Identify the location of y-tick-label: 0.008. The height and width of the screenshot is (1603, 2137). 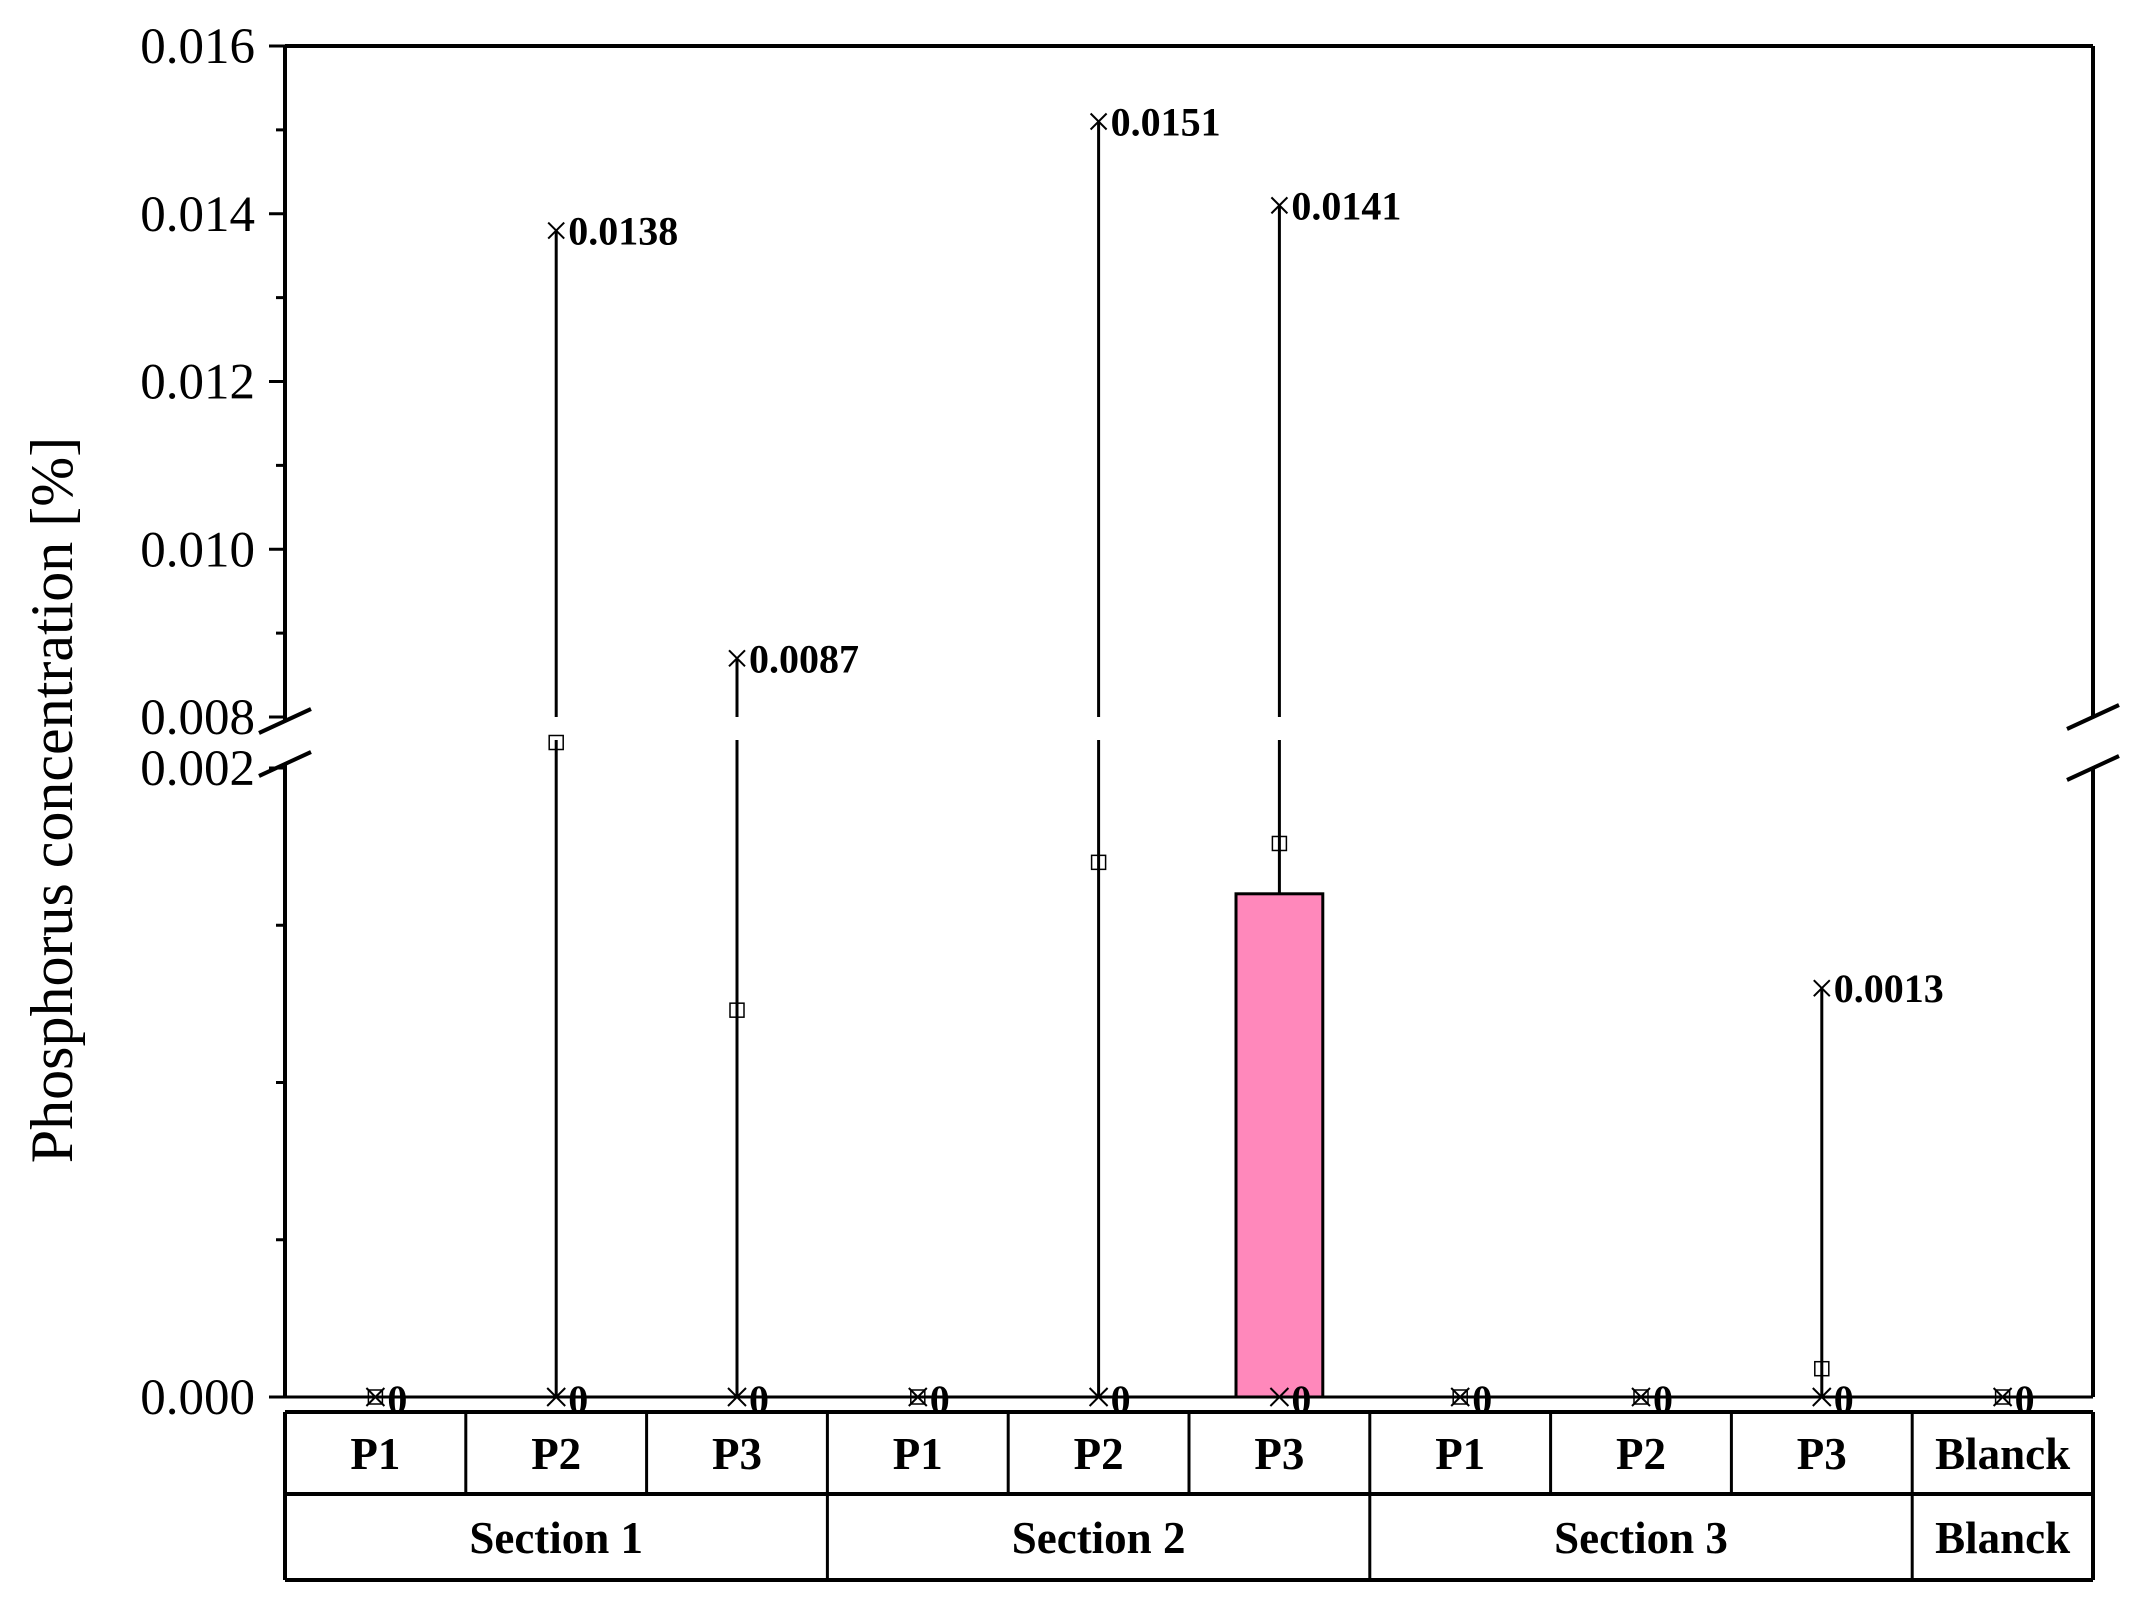
(197, 718).